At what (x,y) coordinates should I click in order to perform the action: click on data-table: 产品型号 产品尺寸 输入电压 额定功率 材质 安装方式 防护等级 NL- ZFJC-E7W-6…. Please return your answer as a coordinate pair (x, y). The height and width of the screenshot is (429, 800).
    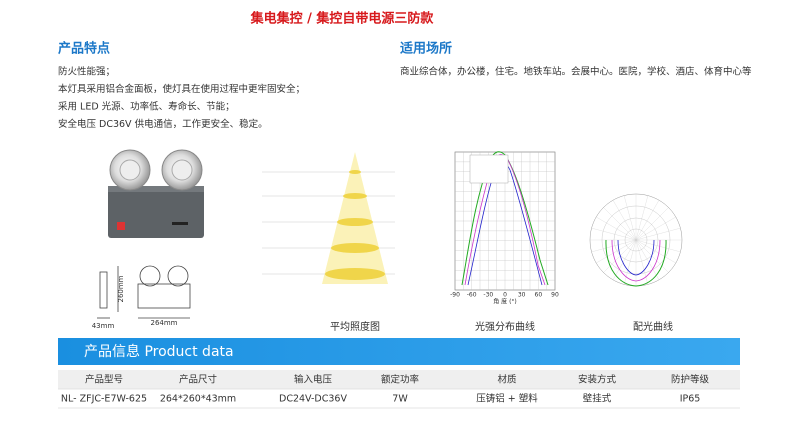
    Looking at the image, I should click on (399, 389).